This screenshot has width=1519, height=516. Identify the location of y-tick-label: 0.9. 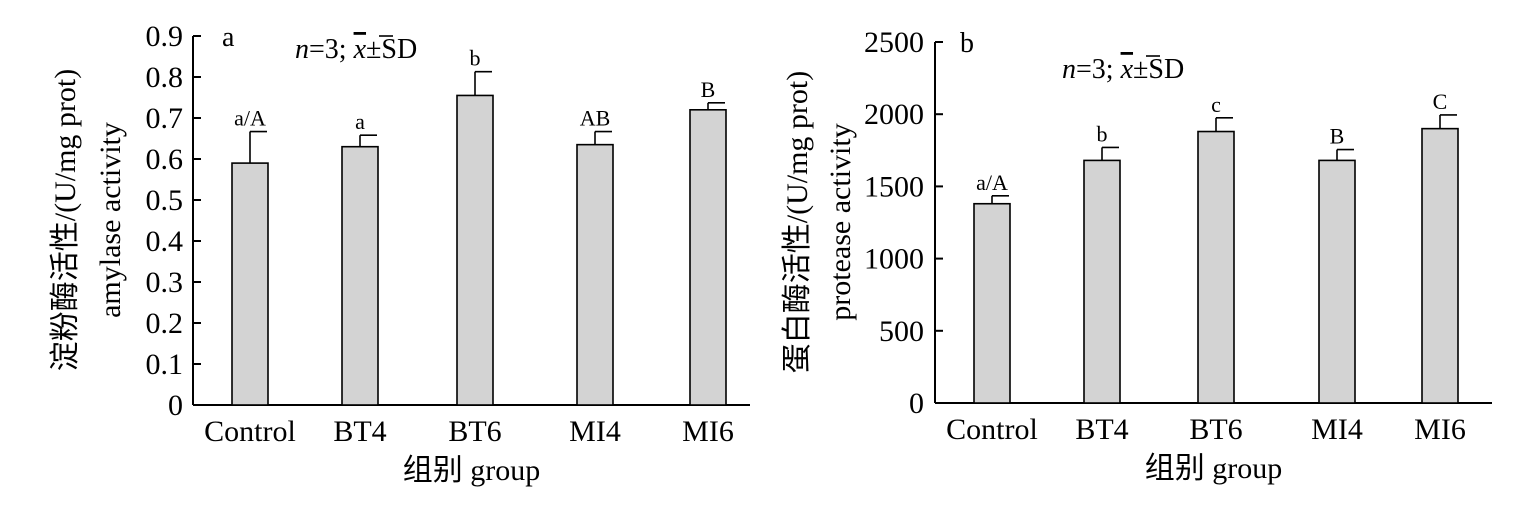
(165, 36).